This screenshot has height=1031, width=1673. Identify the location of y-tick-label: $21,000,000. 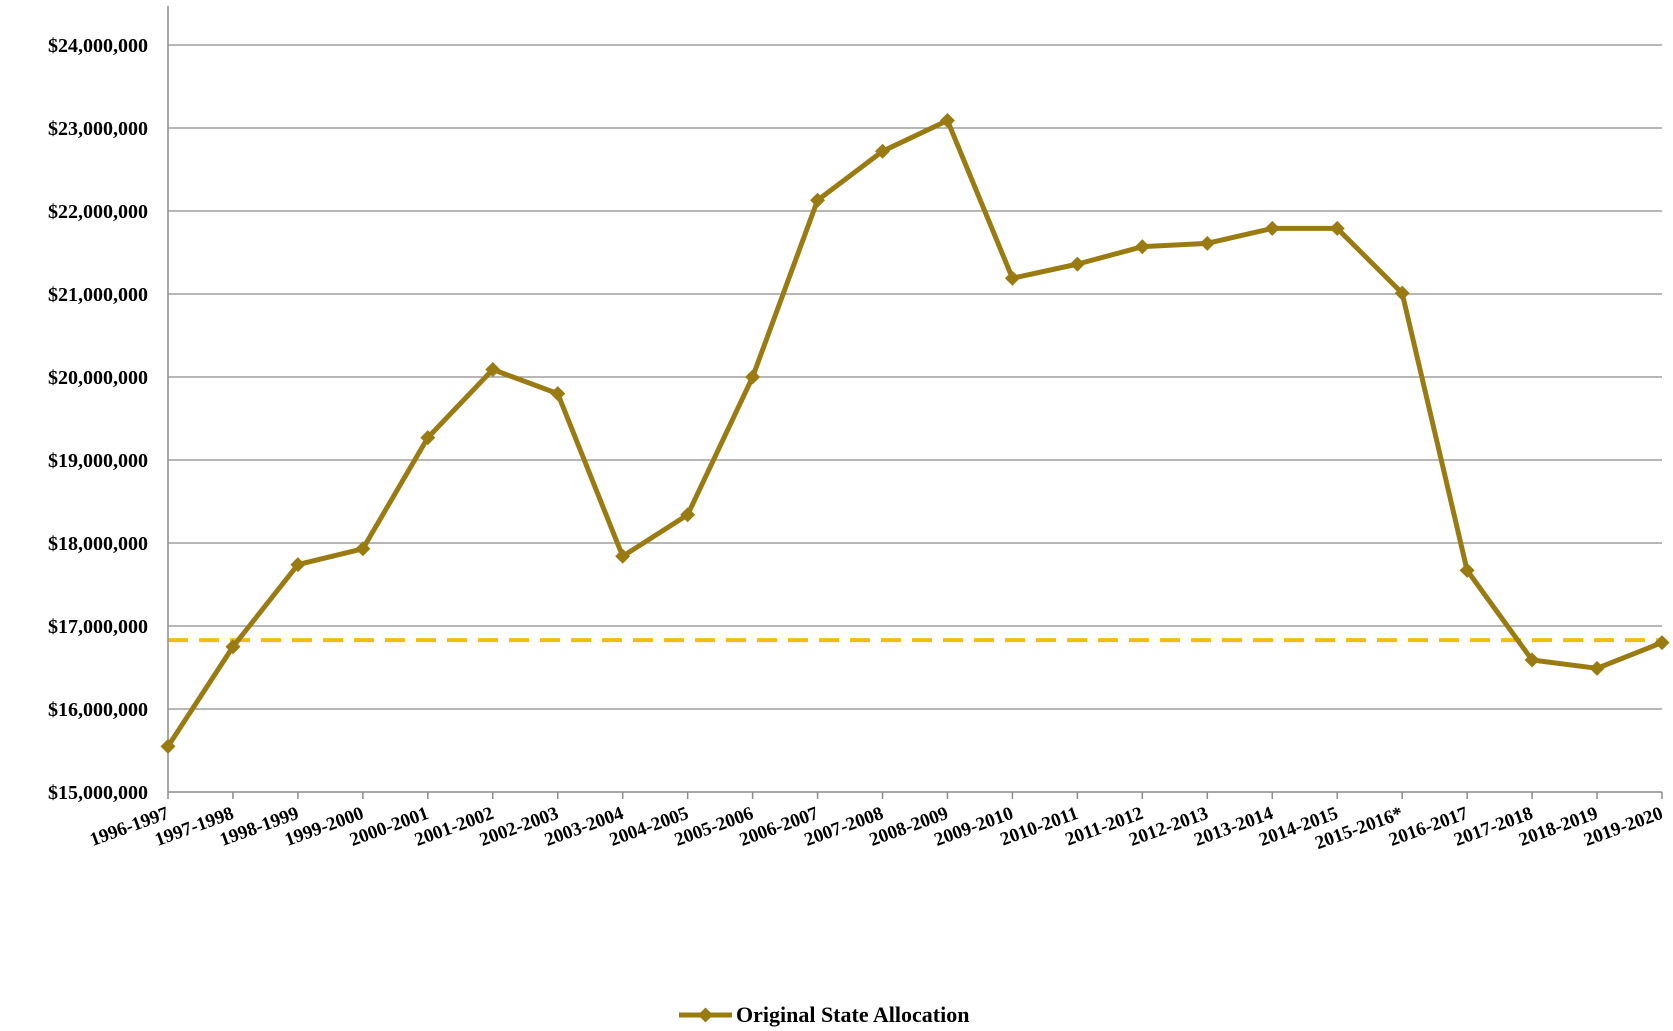
(98, 295).